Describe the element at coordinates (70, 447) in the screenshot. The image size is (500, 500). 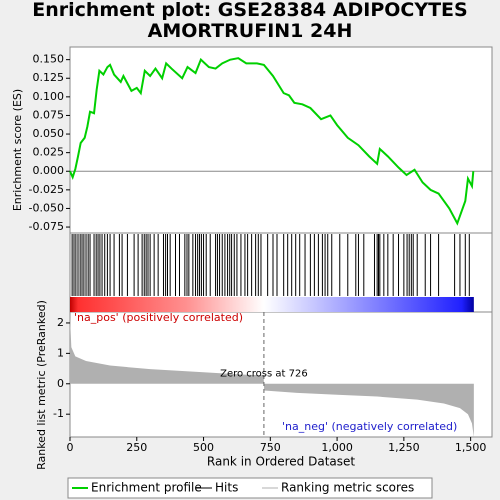
I see `x-tick-label: 0` at that location.